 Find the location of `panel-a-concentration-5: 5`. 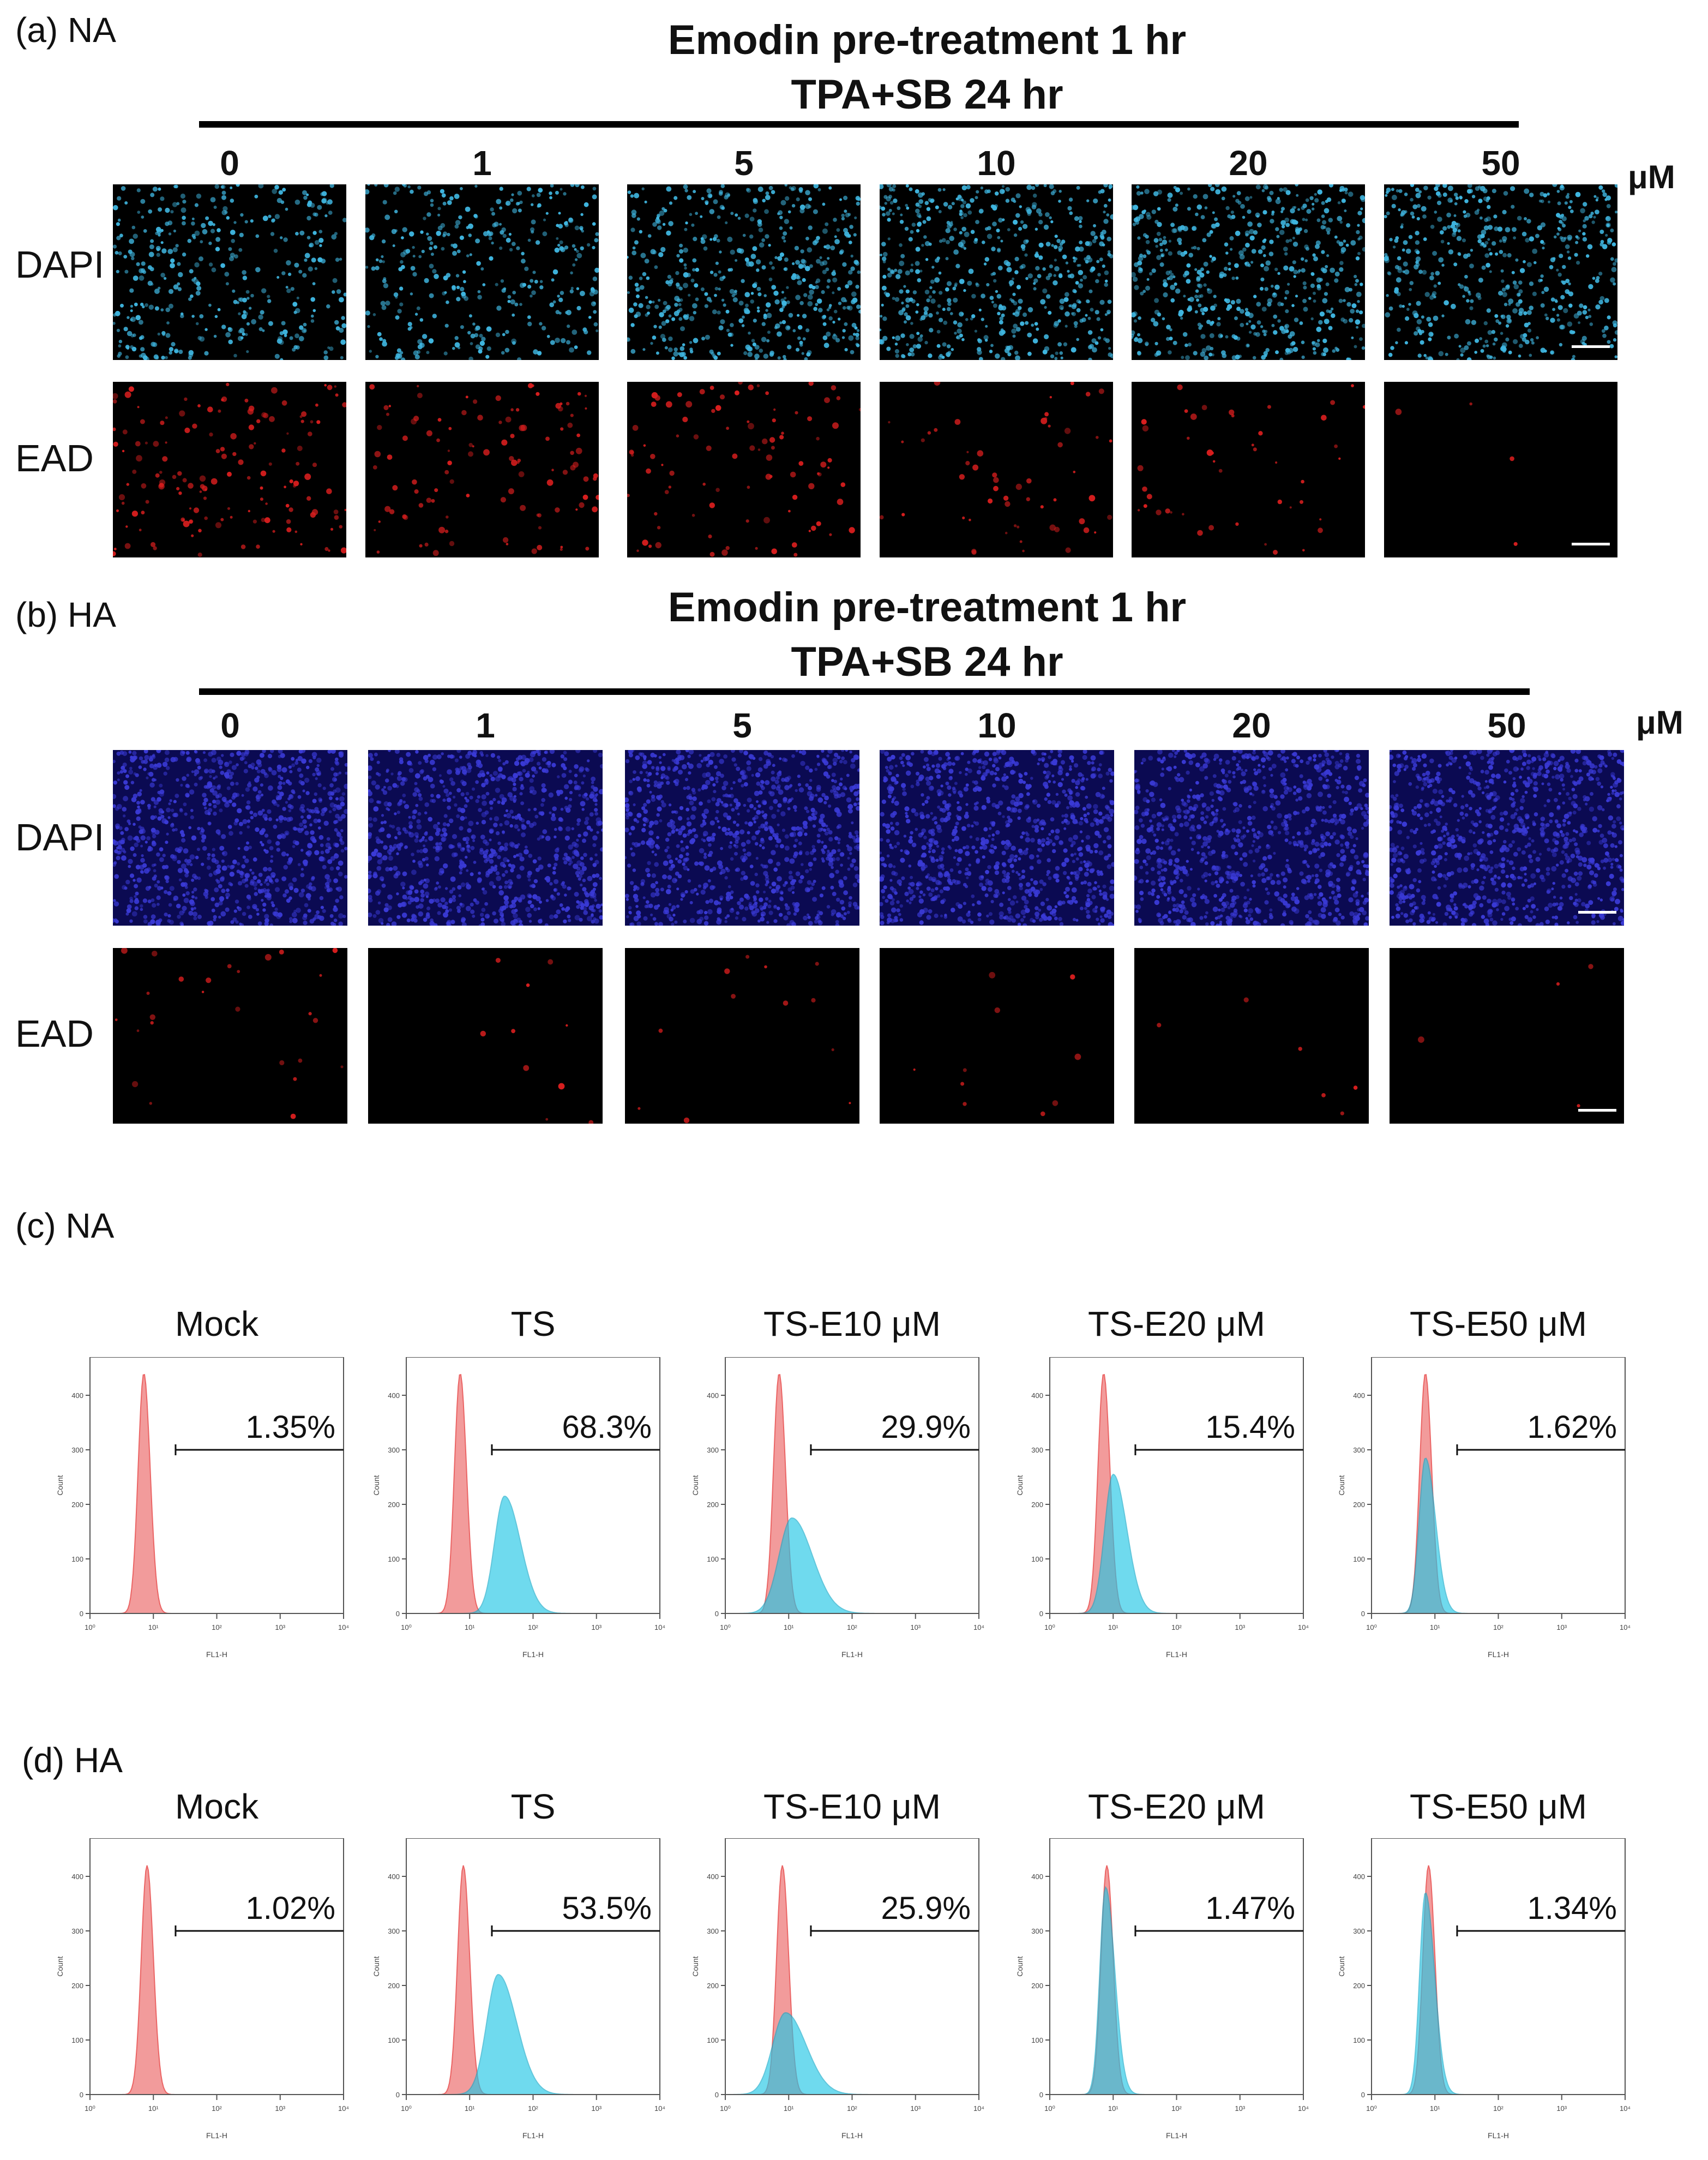

panel-a-concentration-5: 5 is located at coordinates (744, 163).